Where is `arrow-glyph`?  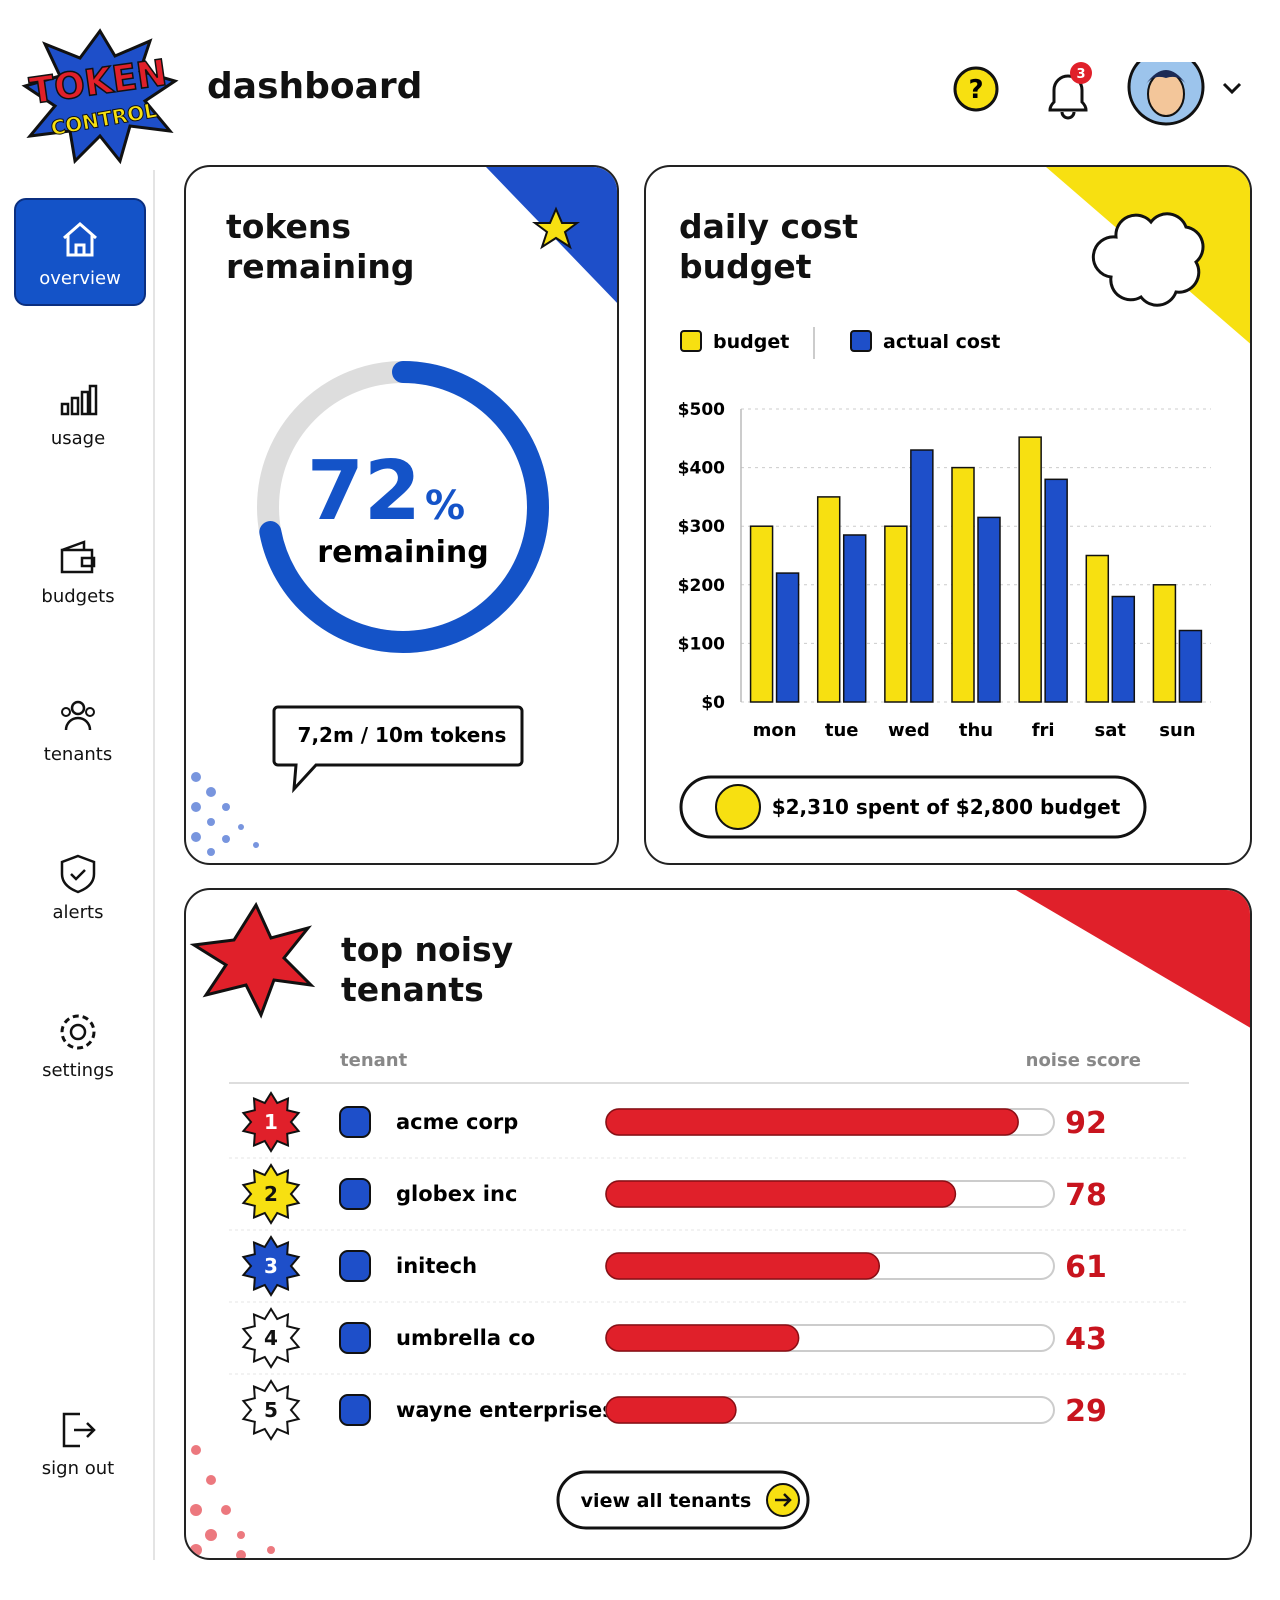 arrow-glyph is located at coordinates (783, 1500).